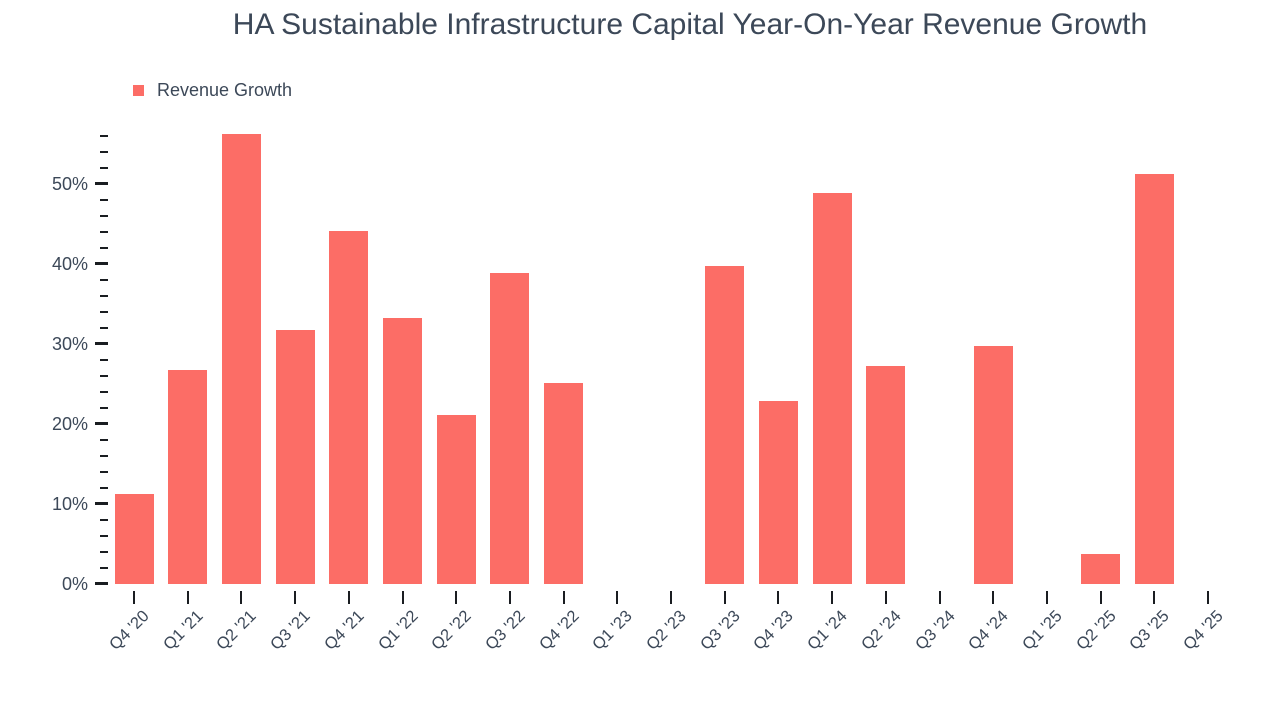 The width and height of the screenshot is (1280, 720). I want to click on y-axis-label: 30%, so click(69, 344).